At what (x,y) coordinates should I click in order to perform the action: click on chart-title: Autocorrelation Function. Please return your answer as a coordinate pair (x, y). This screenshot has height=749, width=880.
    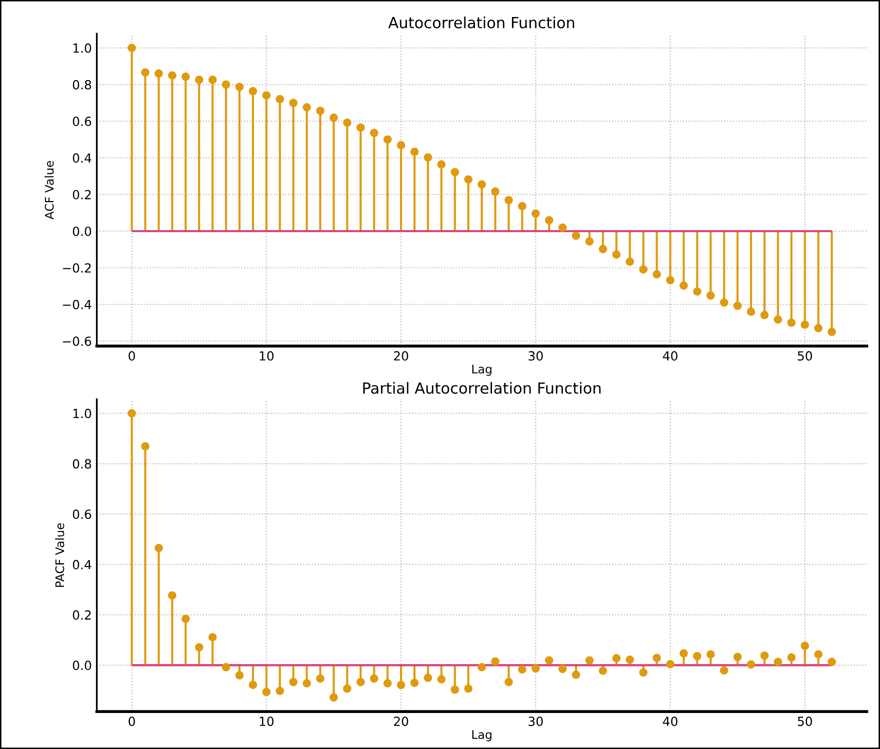
    Looking at the image, I should click on (481, 22).